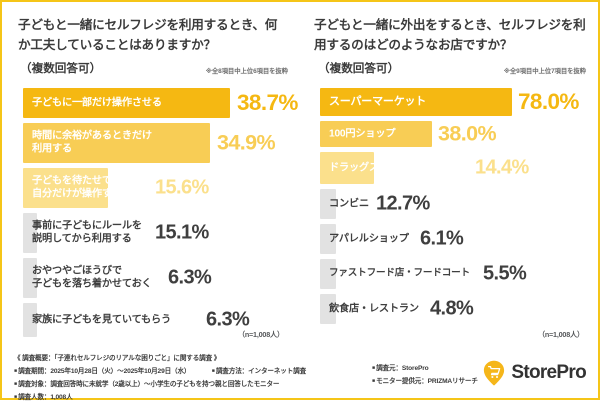 This screenshot has height=404, width=600. I want to click on bar-row: アパレルショップ 6.1%, so click(456, 239).